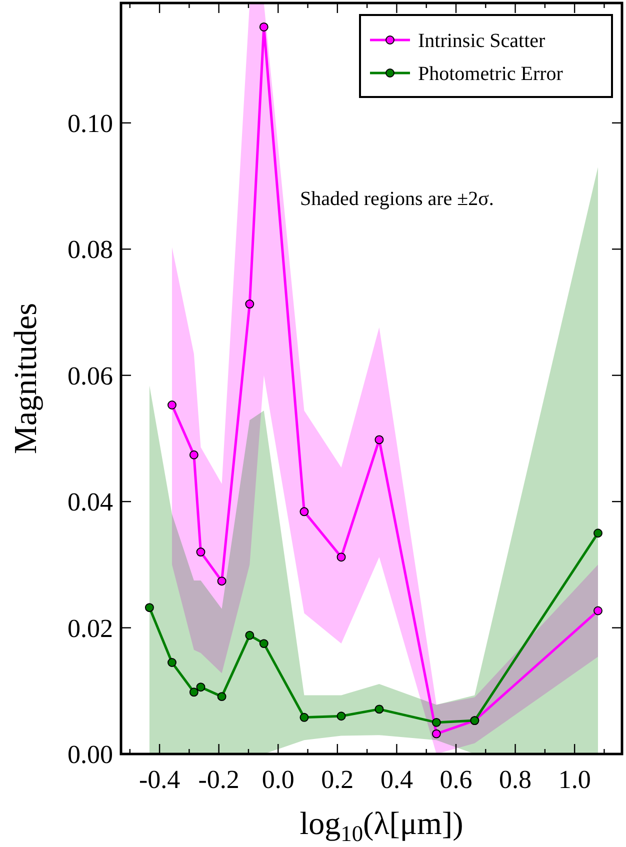 This screenshot has height=847, width=626. Describe the element at coordinates (278, 779) in the screenshot. I see `x-tick-label: 0.0` at that location.